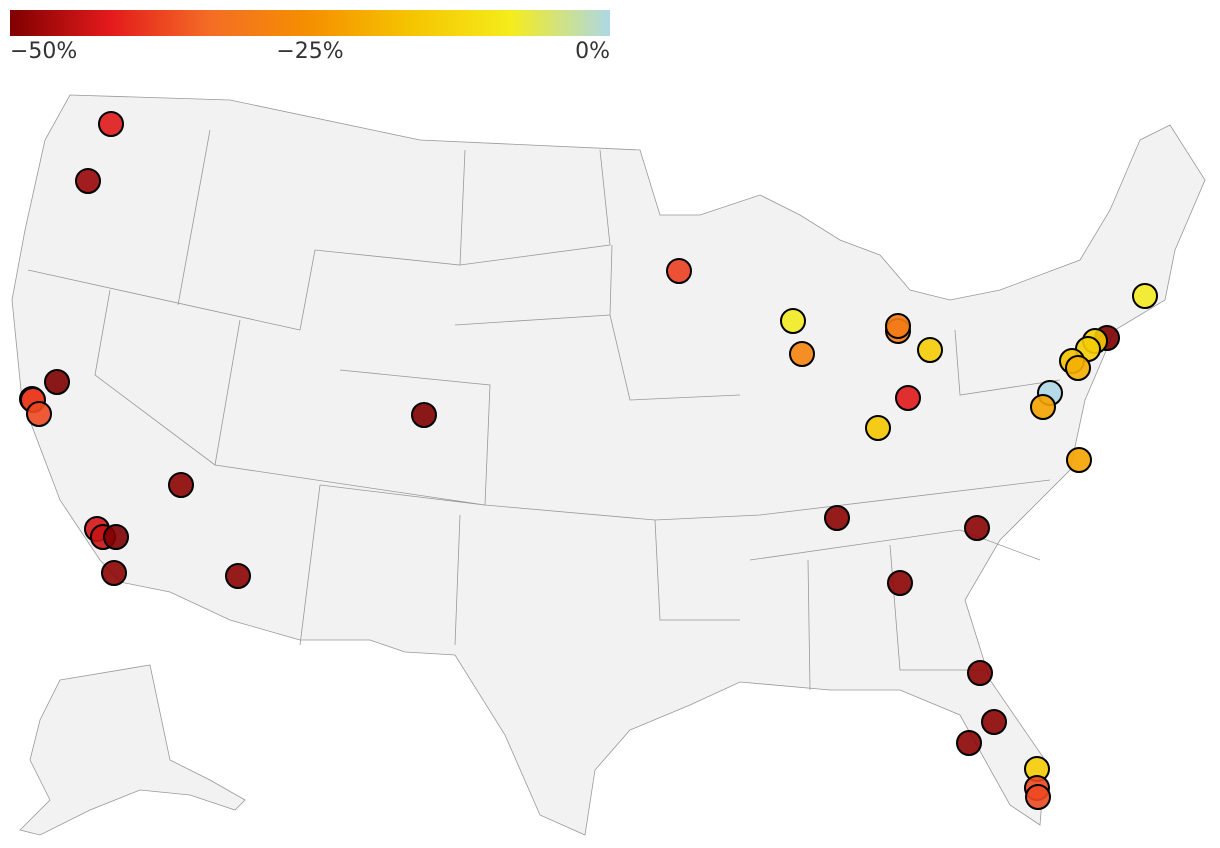  What do you see at coordinates (132, 750) in the screenshot?
I see `alaska` at bounding box center [132, 750].